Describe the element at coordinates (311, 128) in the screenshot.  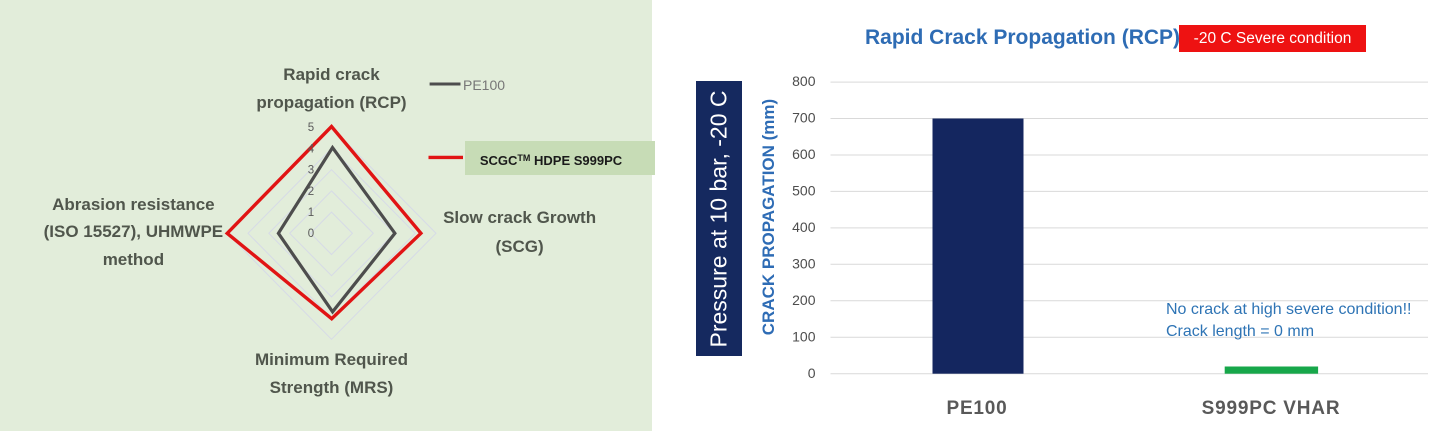
I see `svg-text: 5` at that location.